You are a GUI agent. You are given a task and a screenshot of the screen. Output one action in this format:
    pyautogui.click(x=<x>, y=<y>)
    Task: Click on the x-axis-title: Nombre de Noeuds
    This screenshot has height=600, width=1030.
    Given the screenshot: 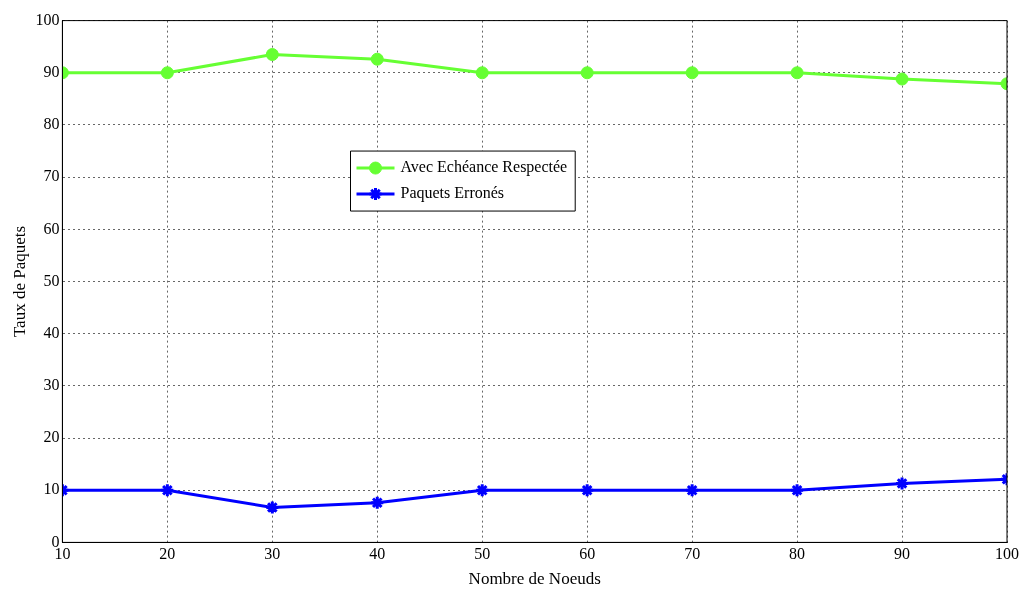 What is the action you would take?
    pyautogui.click(x=534, y=579)
    